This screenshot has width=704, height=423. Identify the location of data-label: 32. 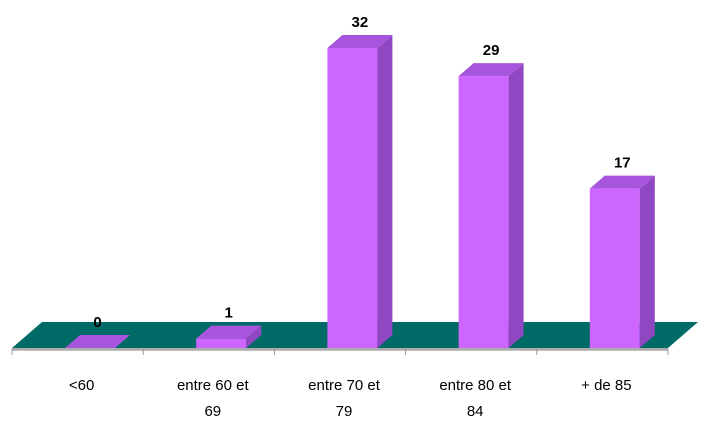
(360, 22).